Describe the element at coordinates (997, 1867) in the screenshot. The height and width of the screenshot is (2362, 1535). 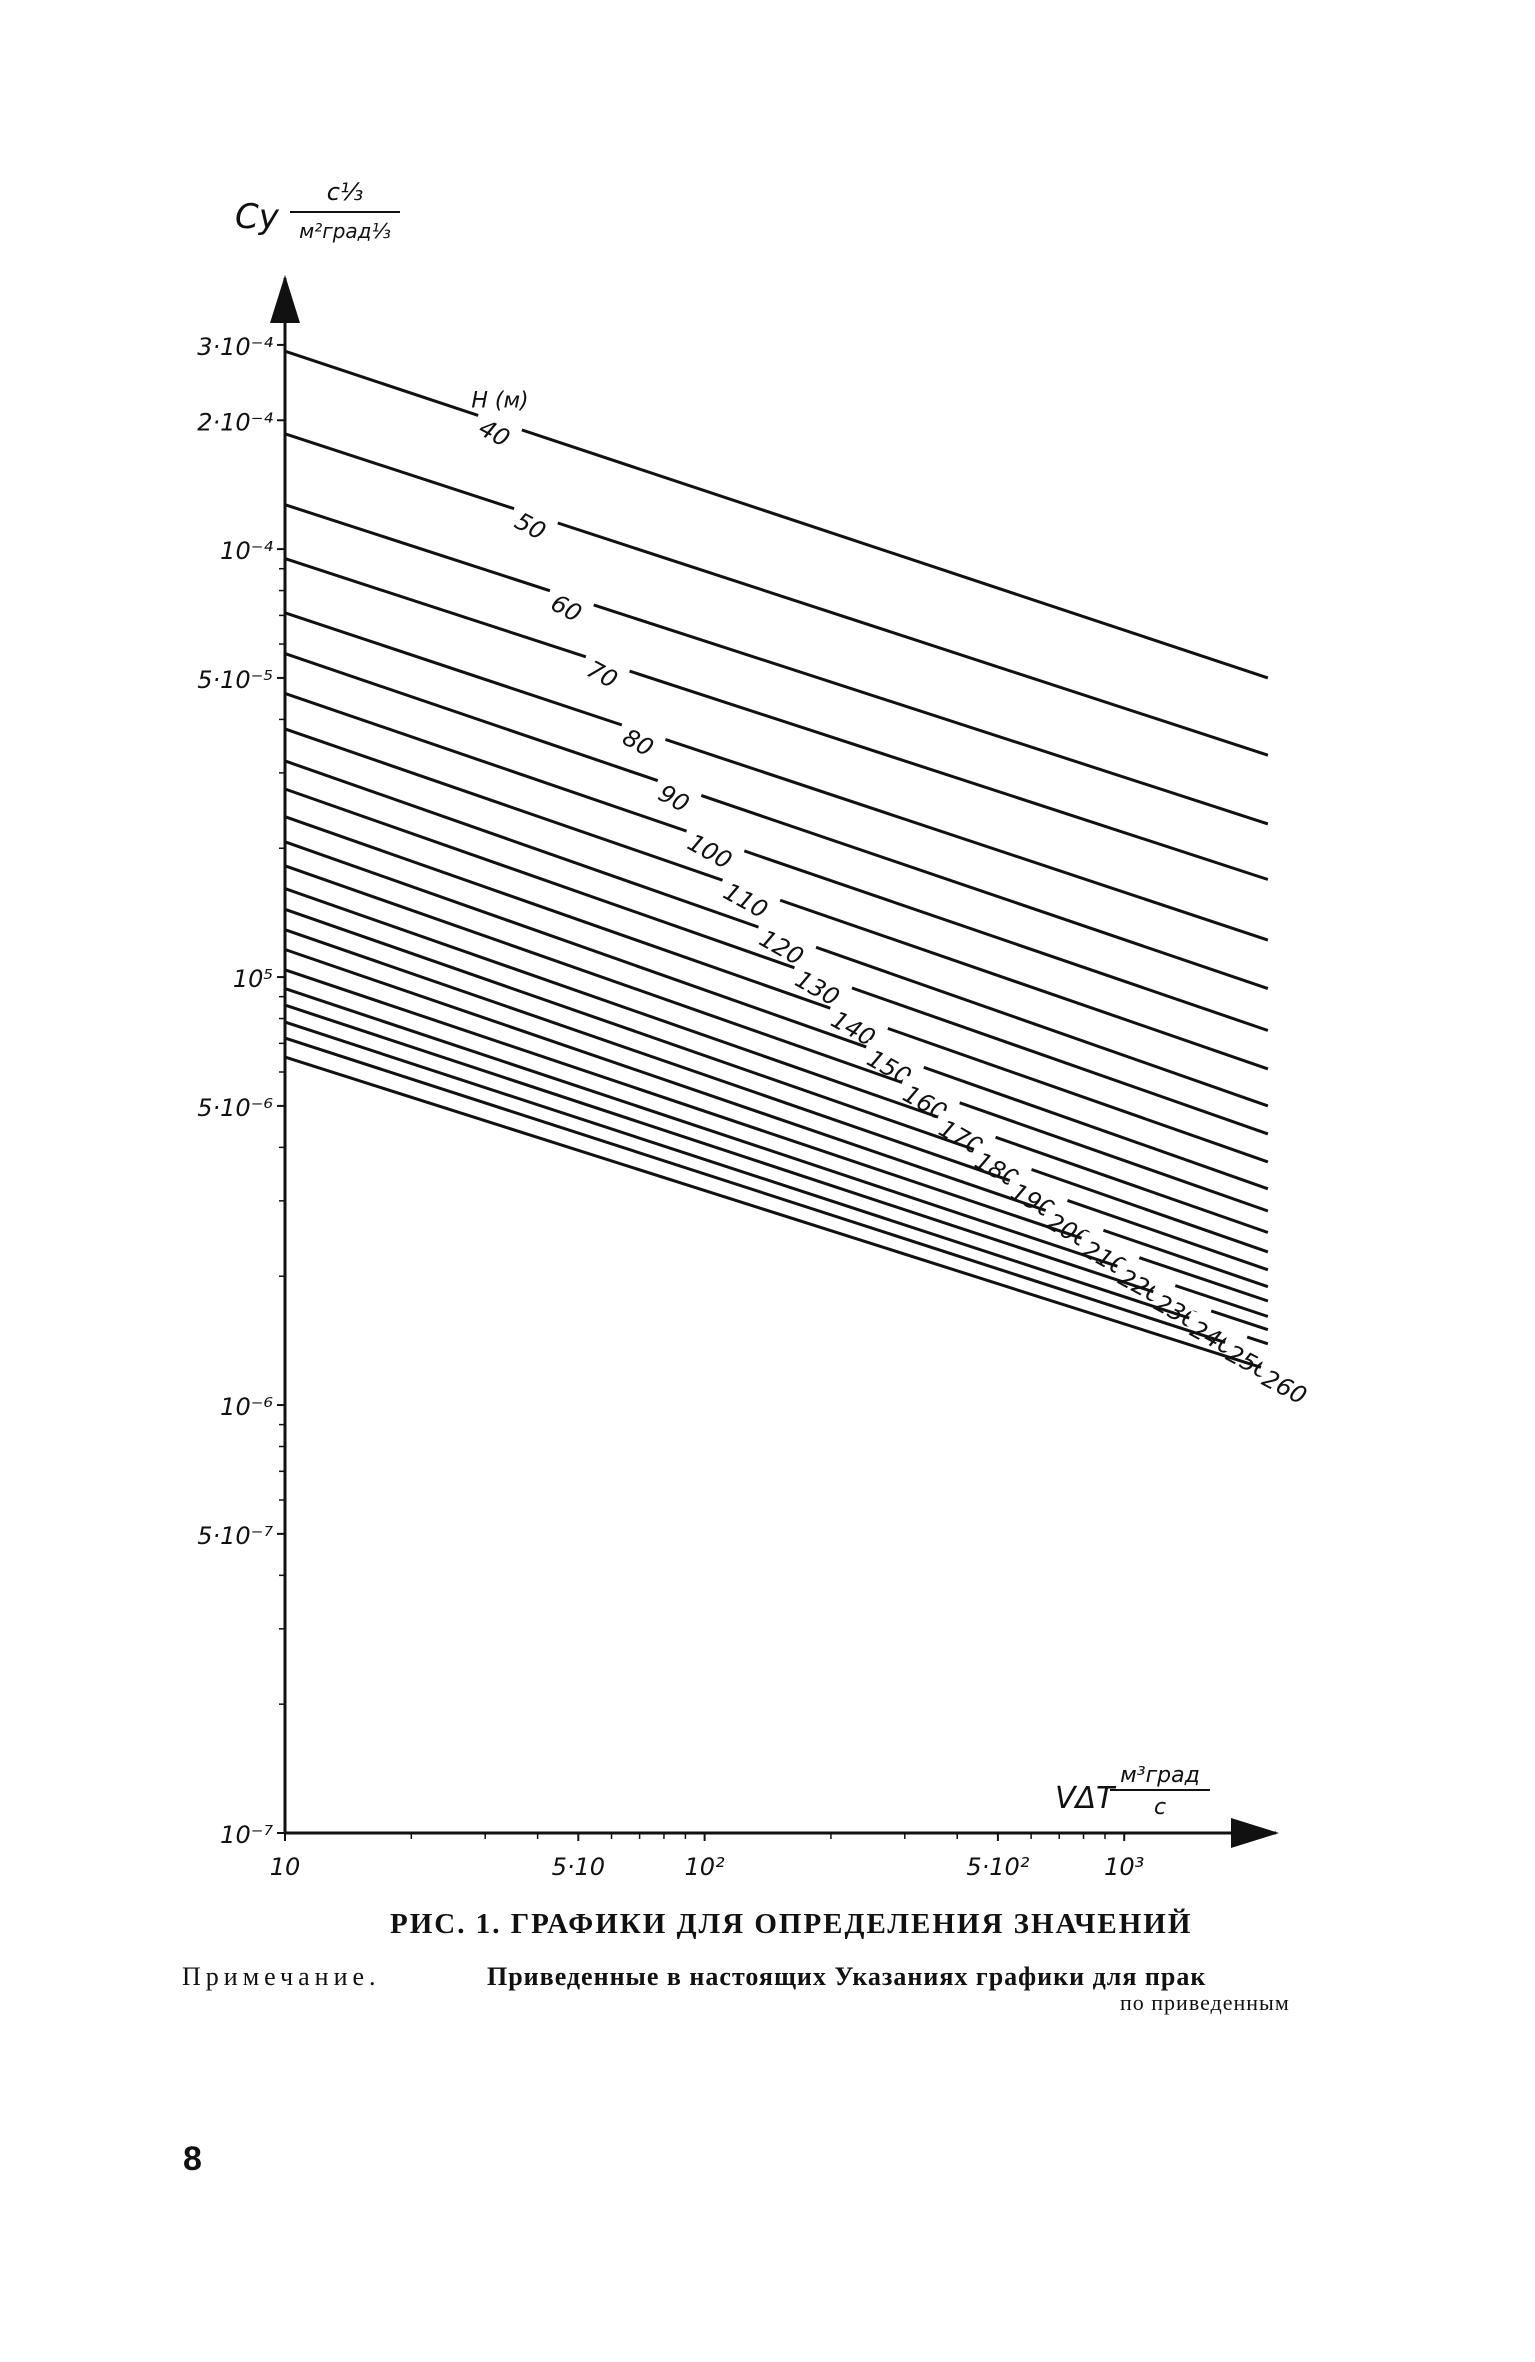
I see `x-tick-label: 5·10²` at that location.